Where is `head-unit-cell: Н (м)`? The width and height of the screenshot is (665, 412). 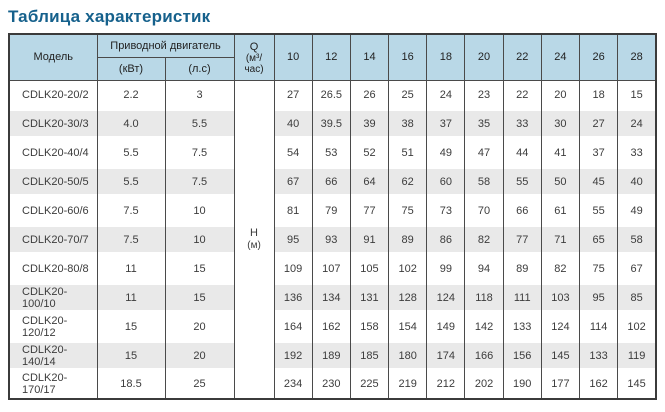 head-unit-cell: Н (м) is located at coordinates (254, 239).